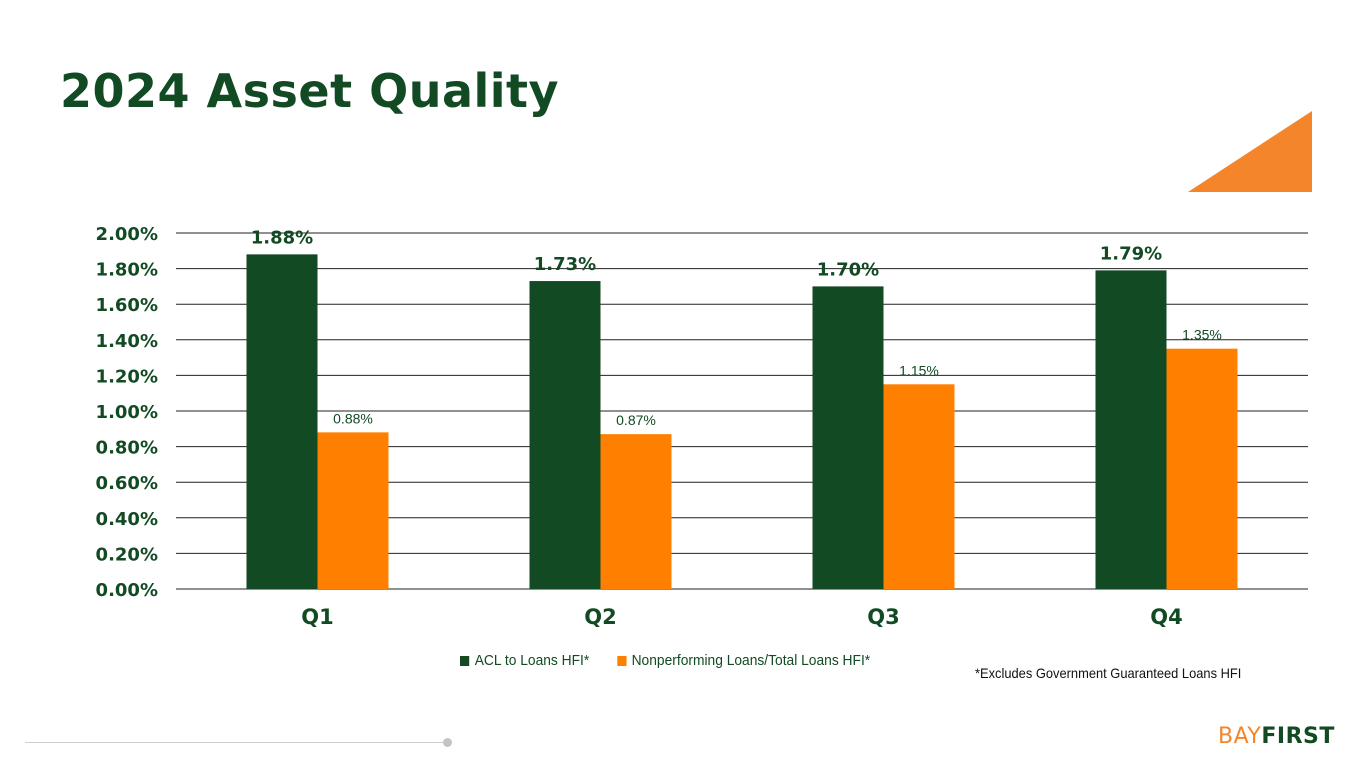 This screenshot has height=768, width=1365. Describe the element at coordinates (1202, 335) in the screenshot. I see `nonperforming-data-label: 1.35%` at that location.